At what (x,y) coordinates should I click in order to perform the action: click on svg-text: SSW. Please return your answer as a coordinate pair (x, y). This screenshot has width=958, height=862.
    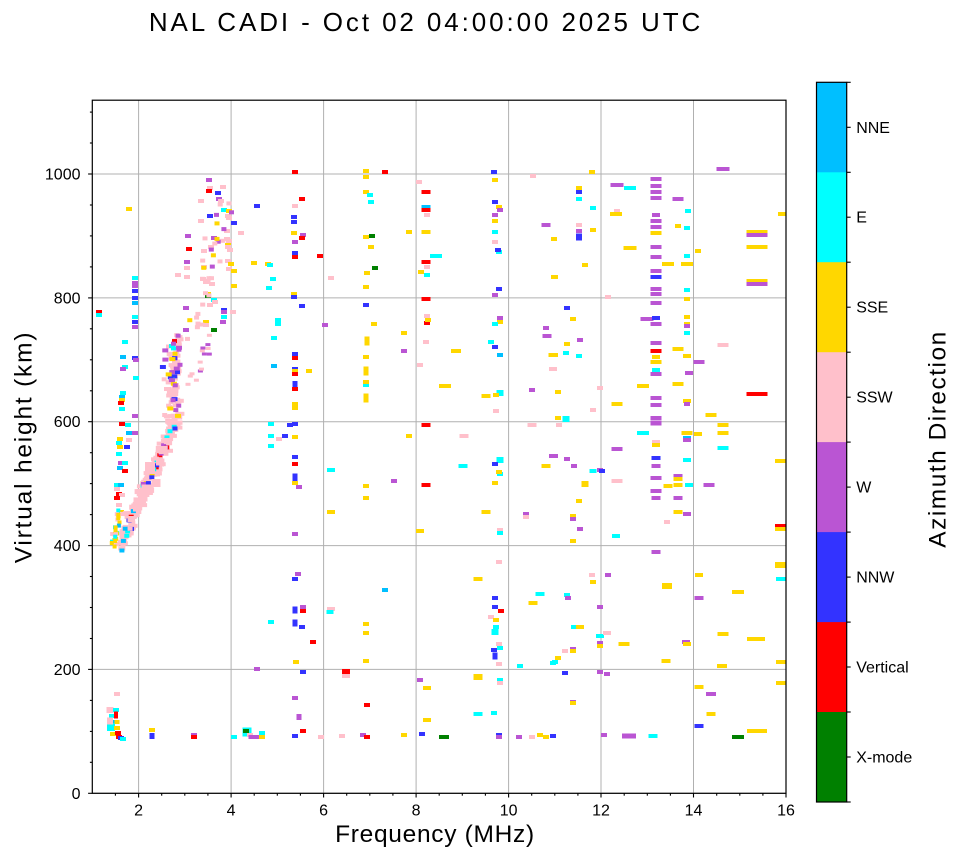
    Looking at the image, I should click on (874, 398).